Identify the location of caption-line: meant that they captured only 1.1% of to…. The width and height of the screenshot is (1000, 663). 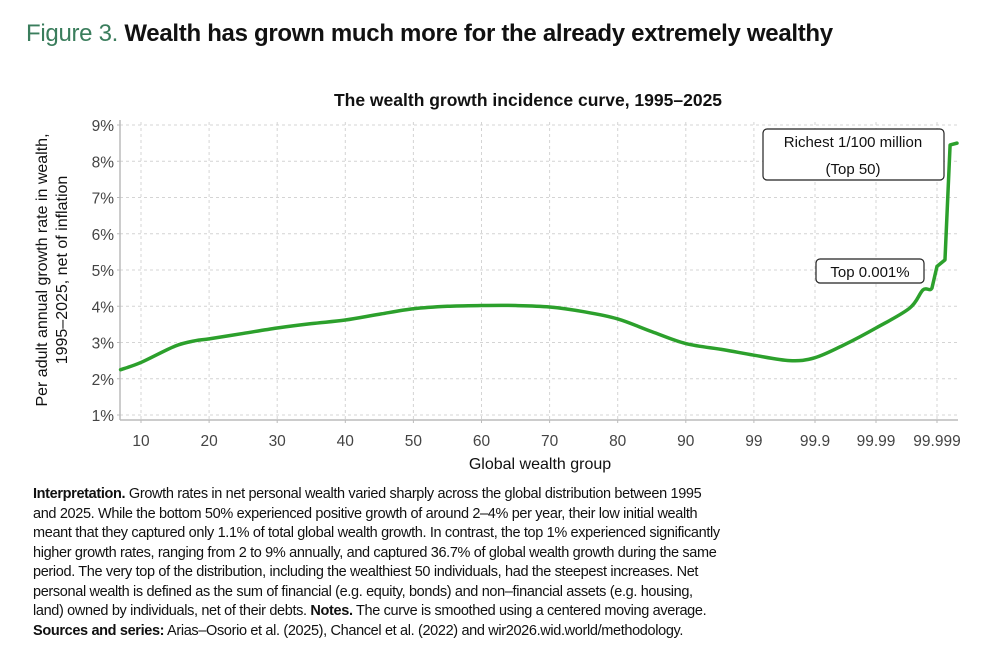
(503, 534).